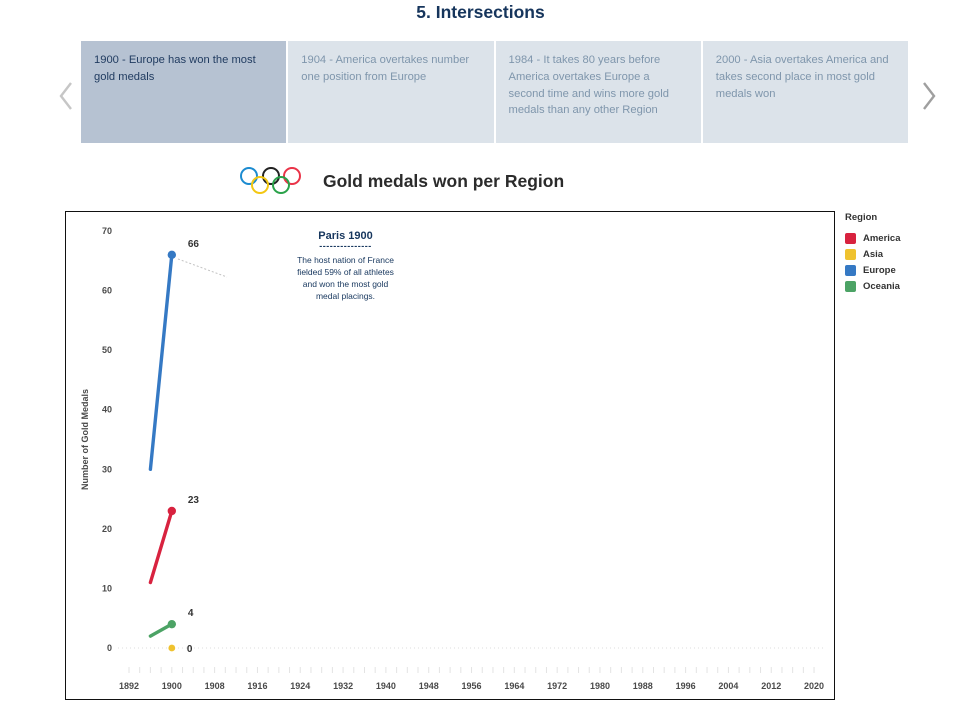 The image size is (961, 715). Describe the element at coordinates (172, 648) in the screenshot. I see `series-endpoint-asia` at that location.